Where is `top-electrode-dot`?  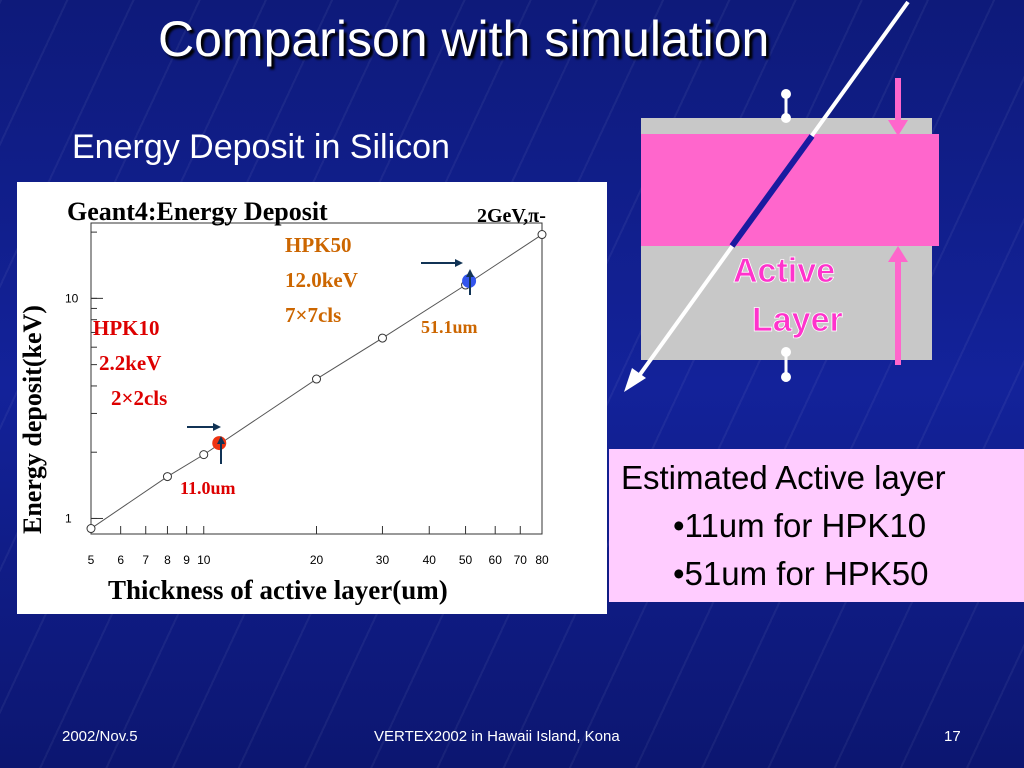
top-electrode-dot is located at coordinates (786, 94).